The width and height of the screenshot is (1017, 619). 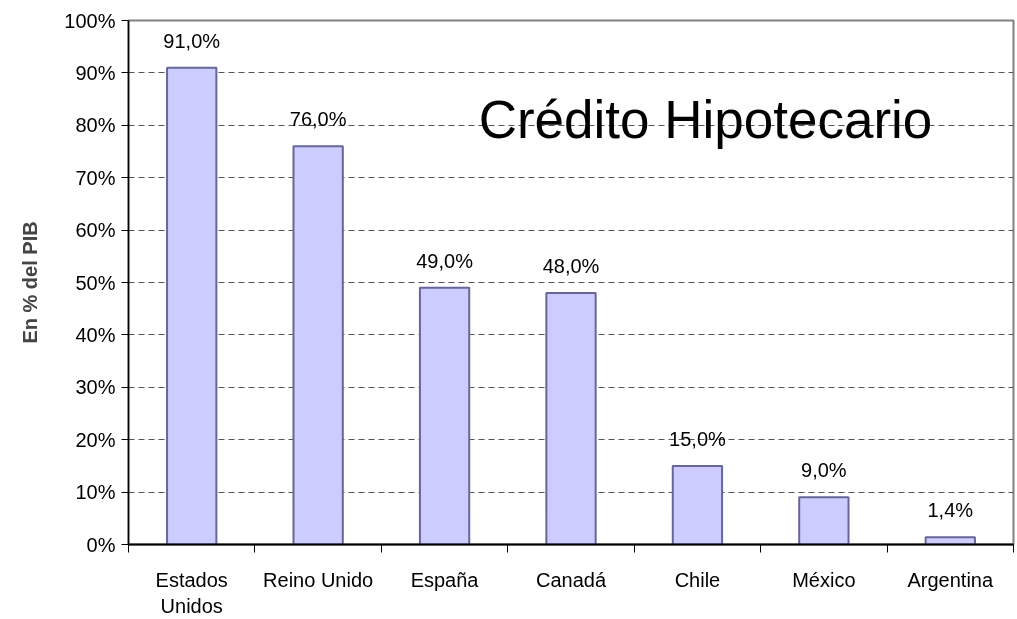 What do you see at coordinates (824, 579) in the screenshot?
I see `x-tick-label: México` at bounding box center [824, 579].